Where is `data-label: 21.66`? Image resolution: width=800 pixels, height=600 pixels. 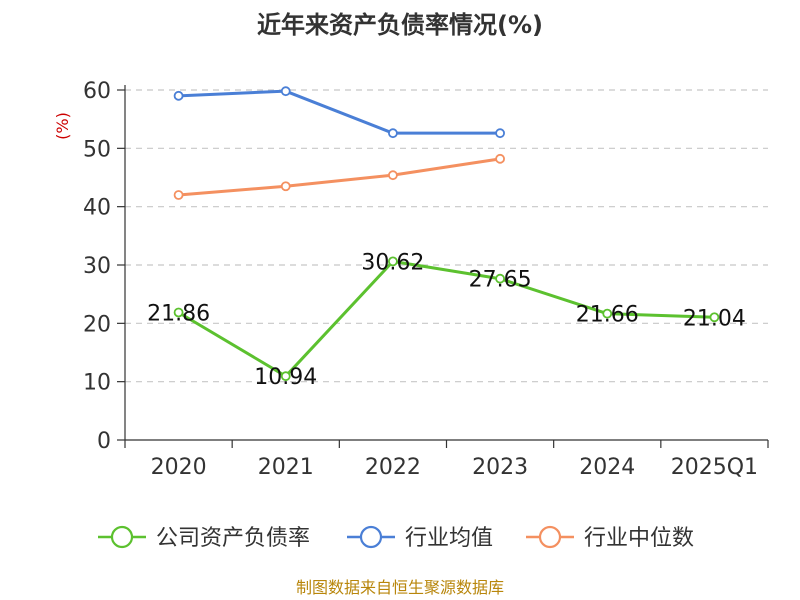 data-label: 21.66 is located at coordinates (607, 315).